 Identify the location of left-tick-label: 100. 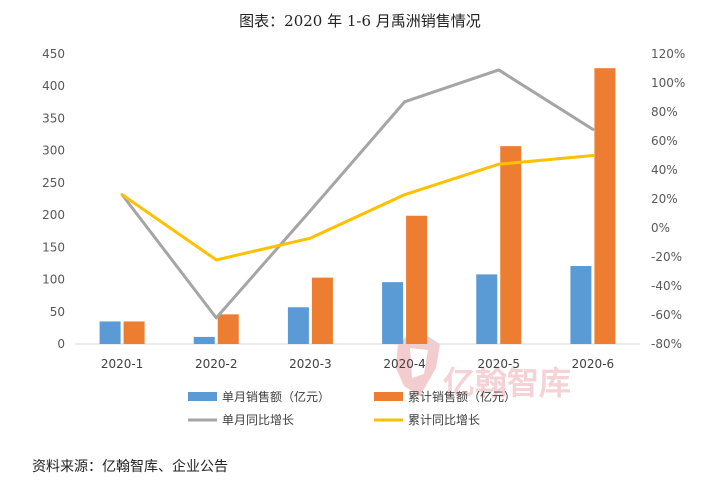
(53, 280).